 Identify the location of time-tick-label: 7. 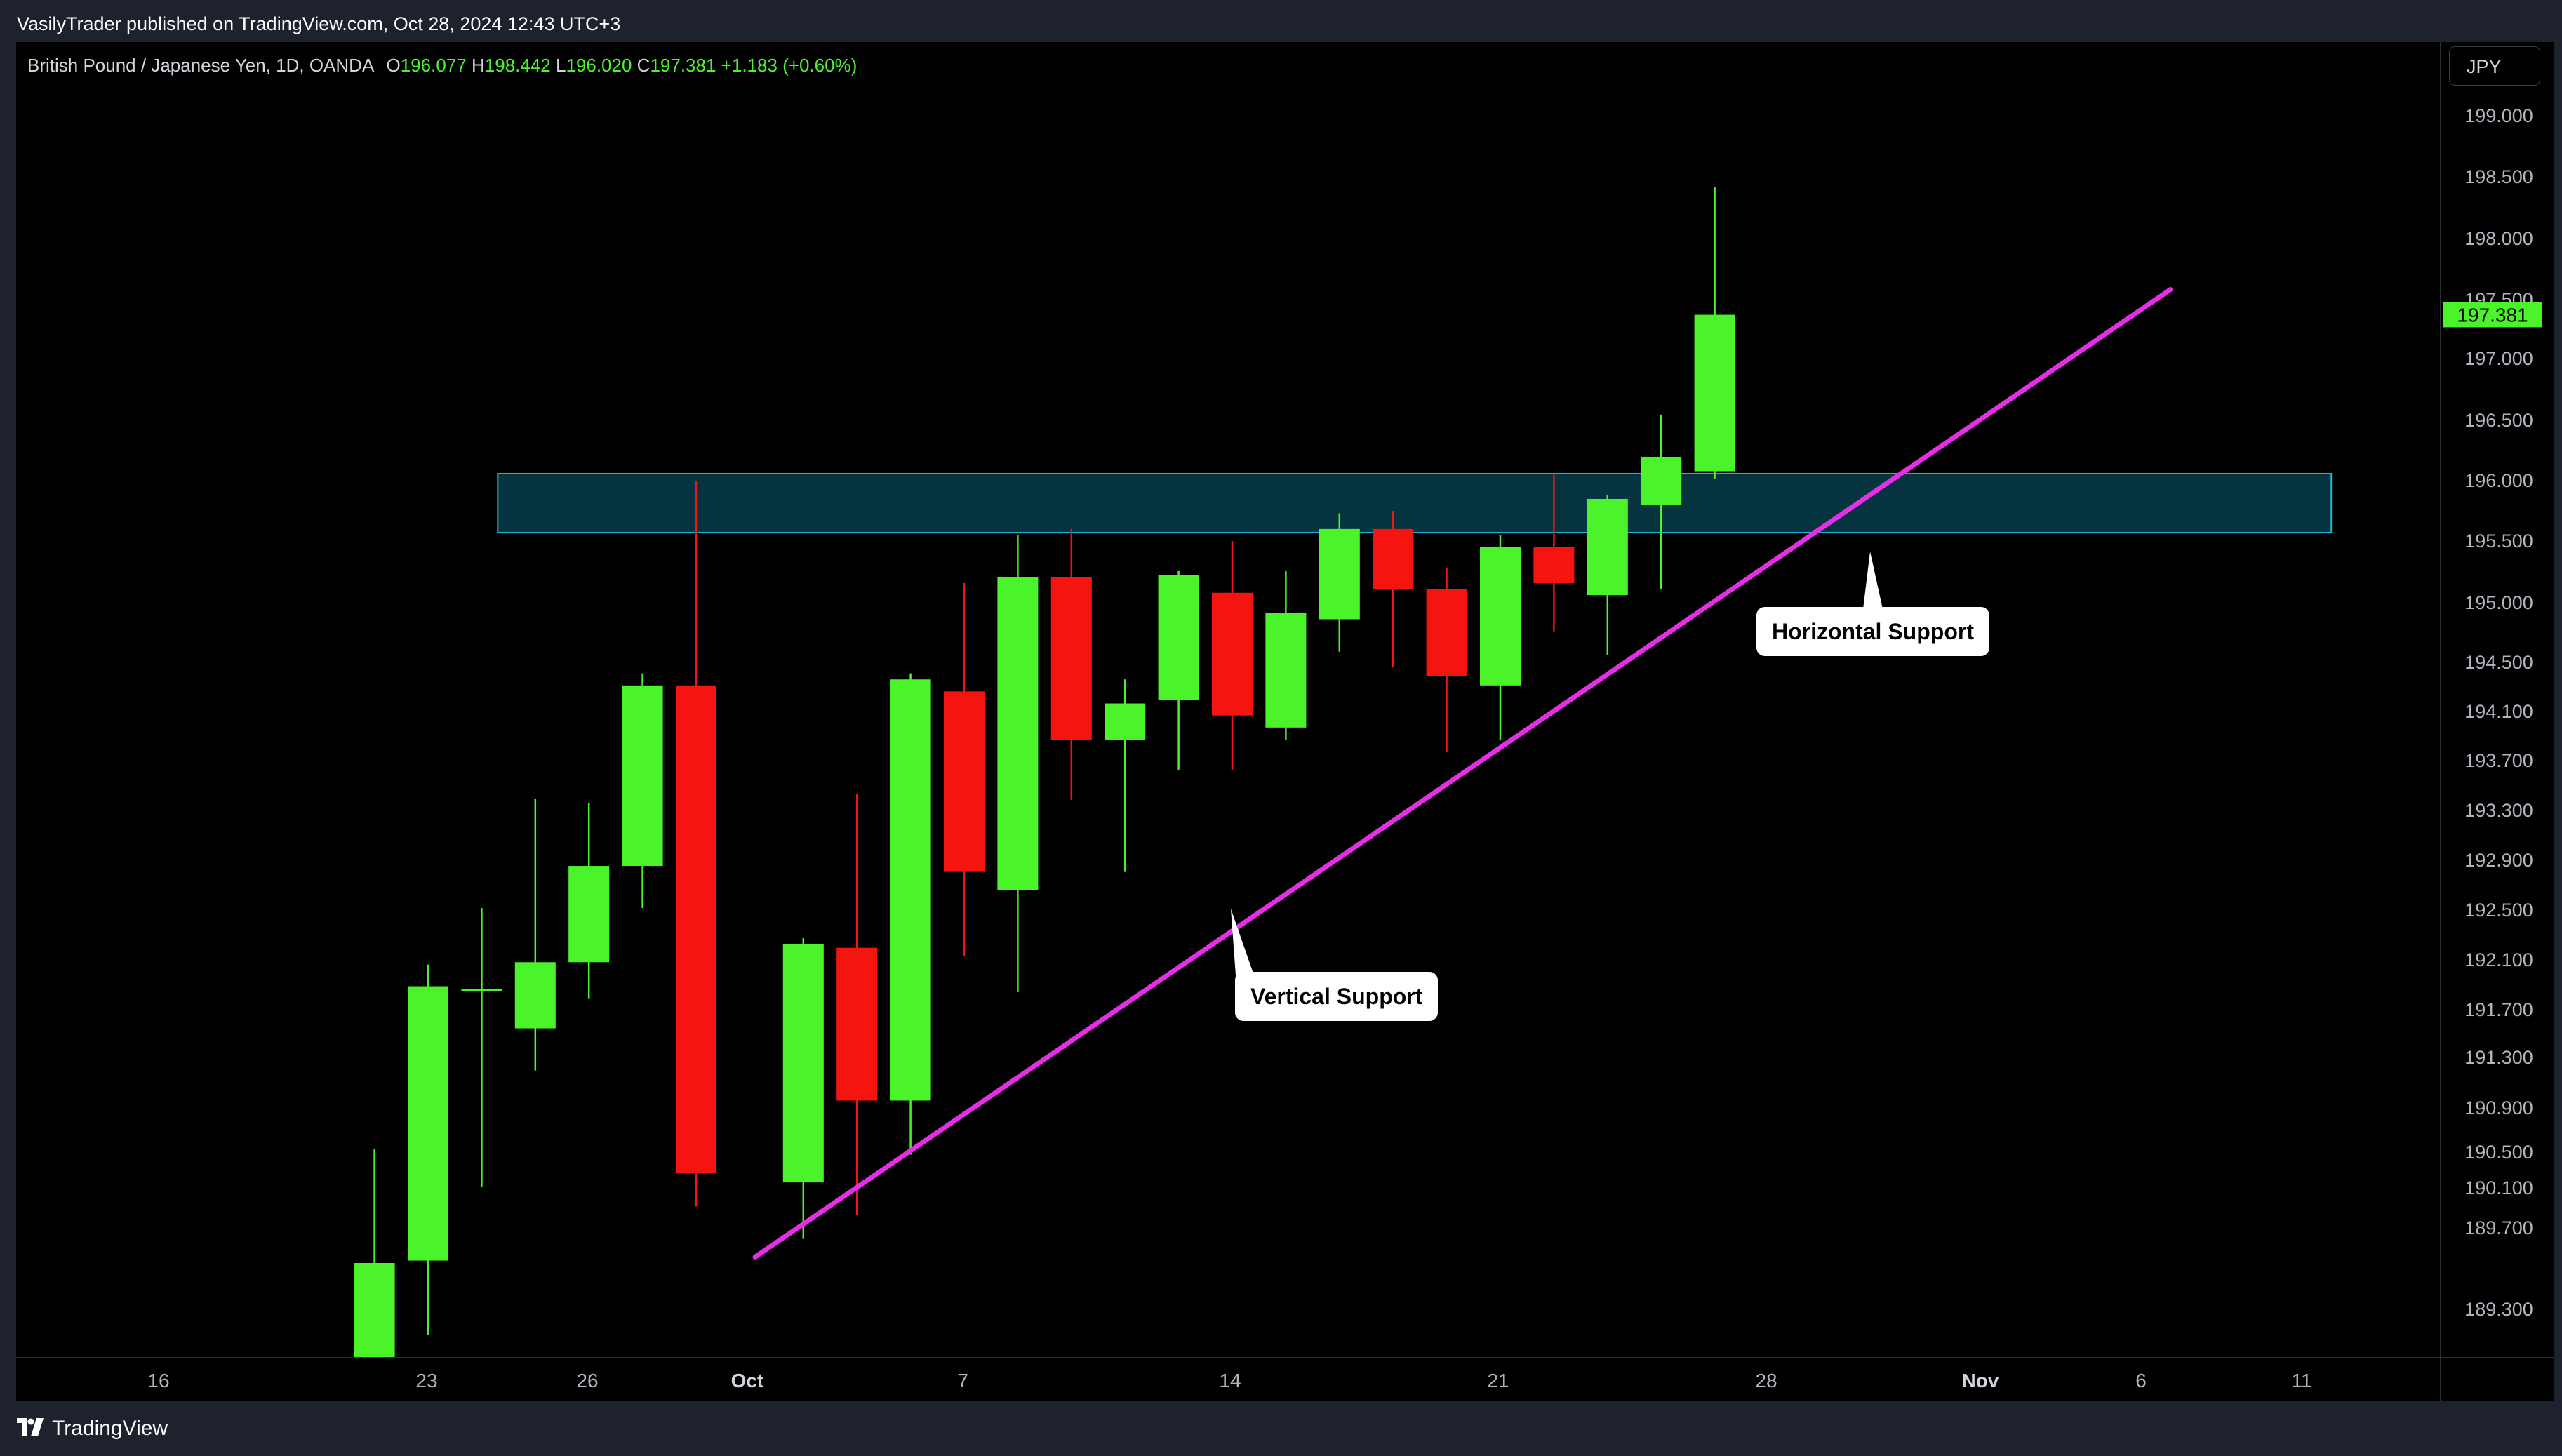
(962, 1381).